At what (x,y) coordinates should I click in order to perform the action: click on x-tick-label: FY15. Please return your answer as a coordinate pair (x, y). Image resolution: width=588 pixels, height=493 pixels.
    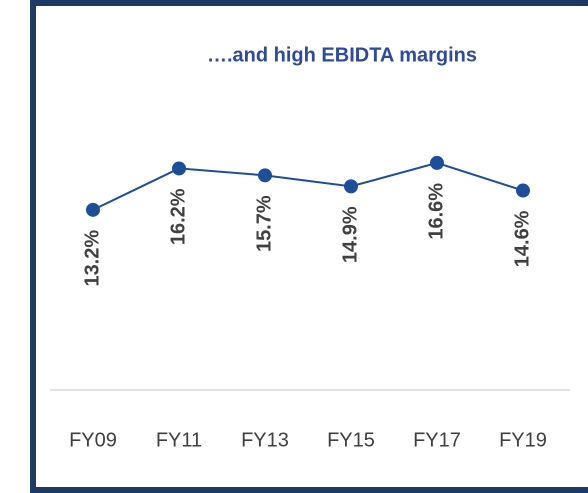
    Looking at the image, I should click on (351, 440).